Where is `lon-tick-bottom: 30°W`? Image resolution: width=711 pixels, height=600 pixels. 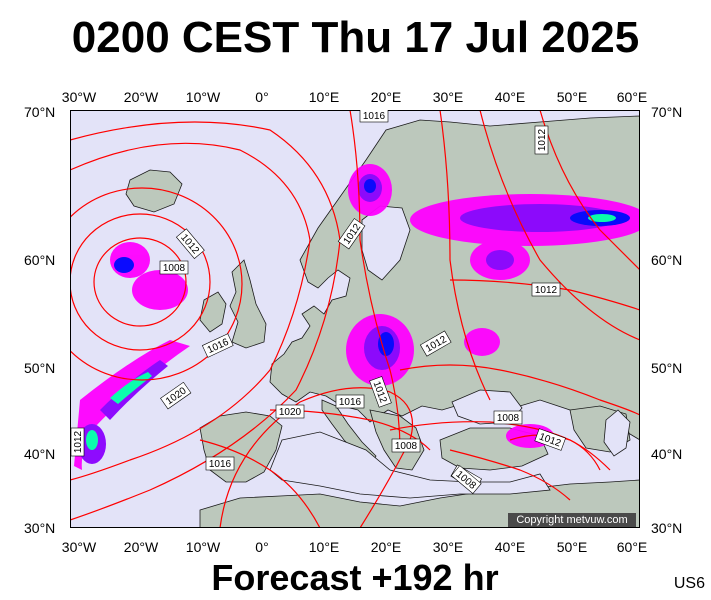
lon-tick-bottom: 30°W is located at coordinates (79, 547).